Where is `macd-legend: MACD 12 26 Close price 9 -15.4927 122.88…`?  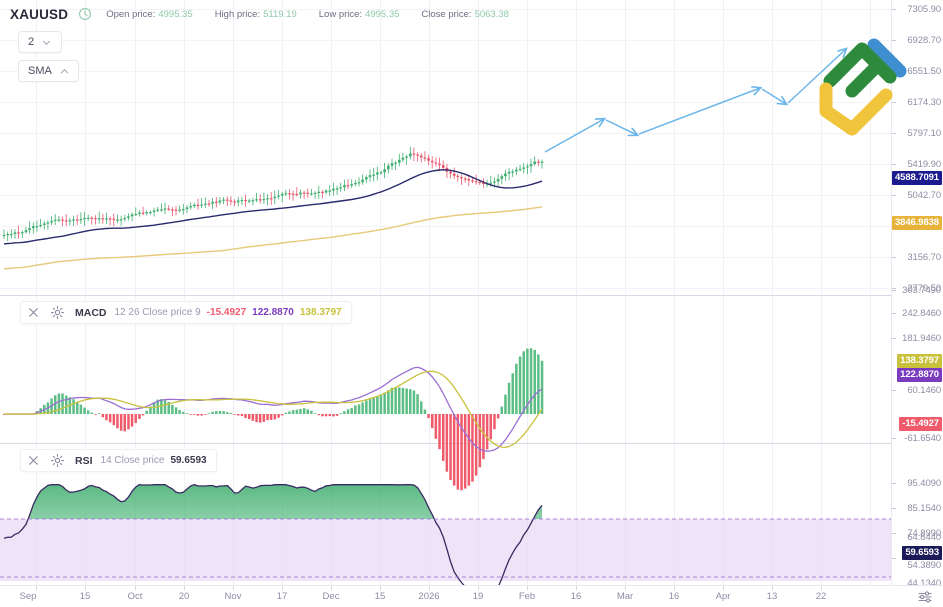
macd-legend: MACD 12 26 Close price 9 -15.4927 122.88… is located at coordinates (186, 312).